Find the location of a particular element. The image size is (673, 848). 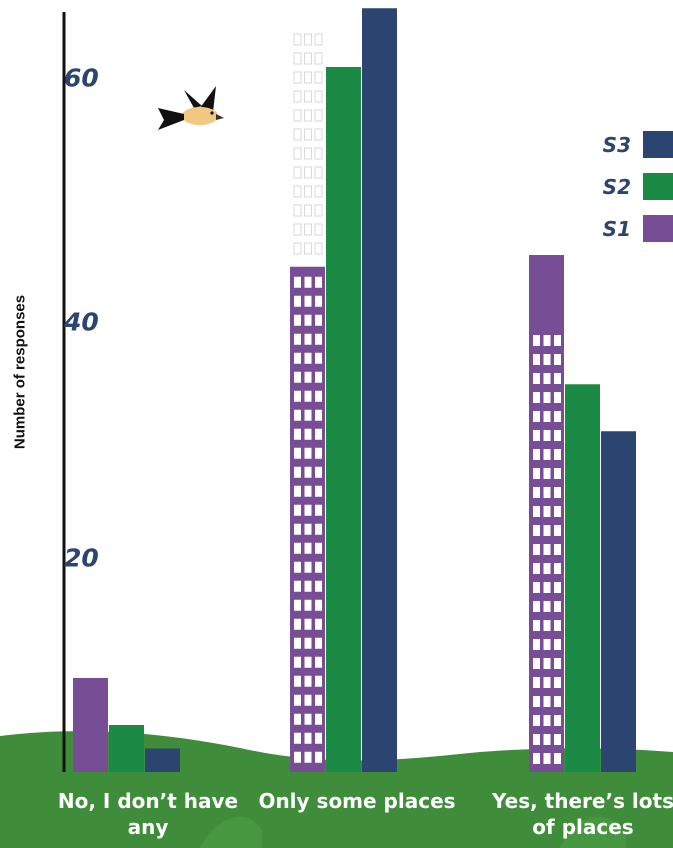

legend: S3 S2 S1 is located at coordinates (638, 194).